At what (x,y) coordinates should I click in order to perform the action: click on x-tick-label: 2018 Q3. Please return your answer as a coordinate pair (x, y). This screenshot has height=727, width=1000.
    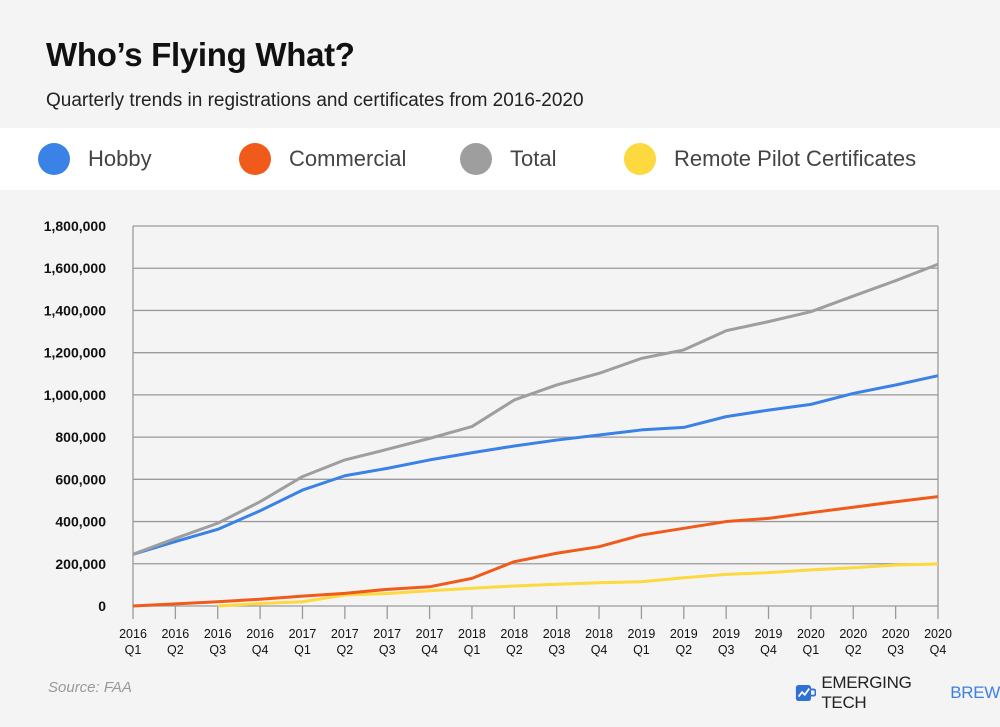
    Looking at the image, I should click on (557, 642).